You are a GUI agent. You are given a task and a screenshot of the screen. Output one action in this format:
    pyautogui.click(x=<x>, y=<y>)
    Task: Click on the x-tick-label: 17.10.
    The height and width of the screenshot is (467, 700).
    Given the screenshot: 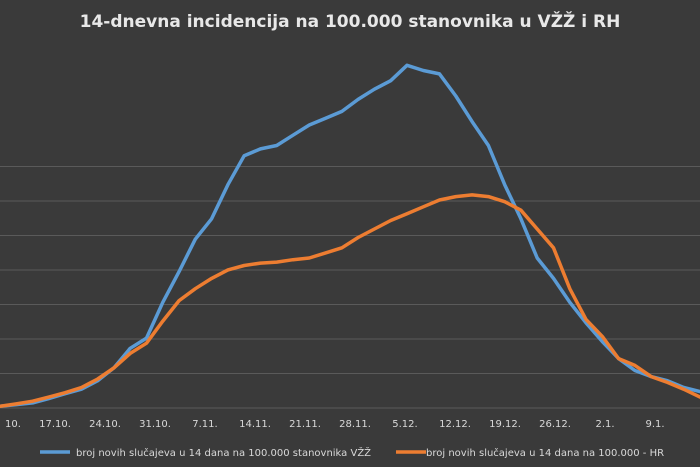 What is the action you would take?
    pyautogui.click(x=55, y=424)
    